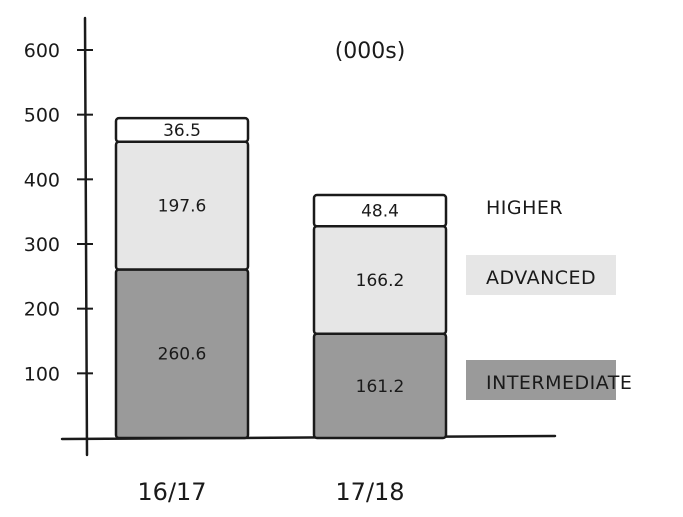  Describe the element at coordinates (541, 278) in the screenshot. I see `legend-label: ADVANCED` at that location.